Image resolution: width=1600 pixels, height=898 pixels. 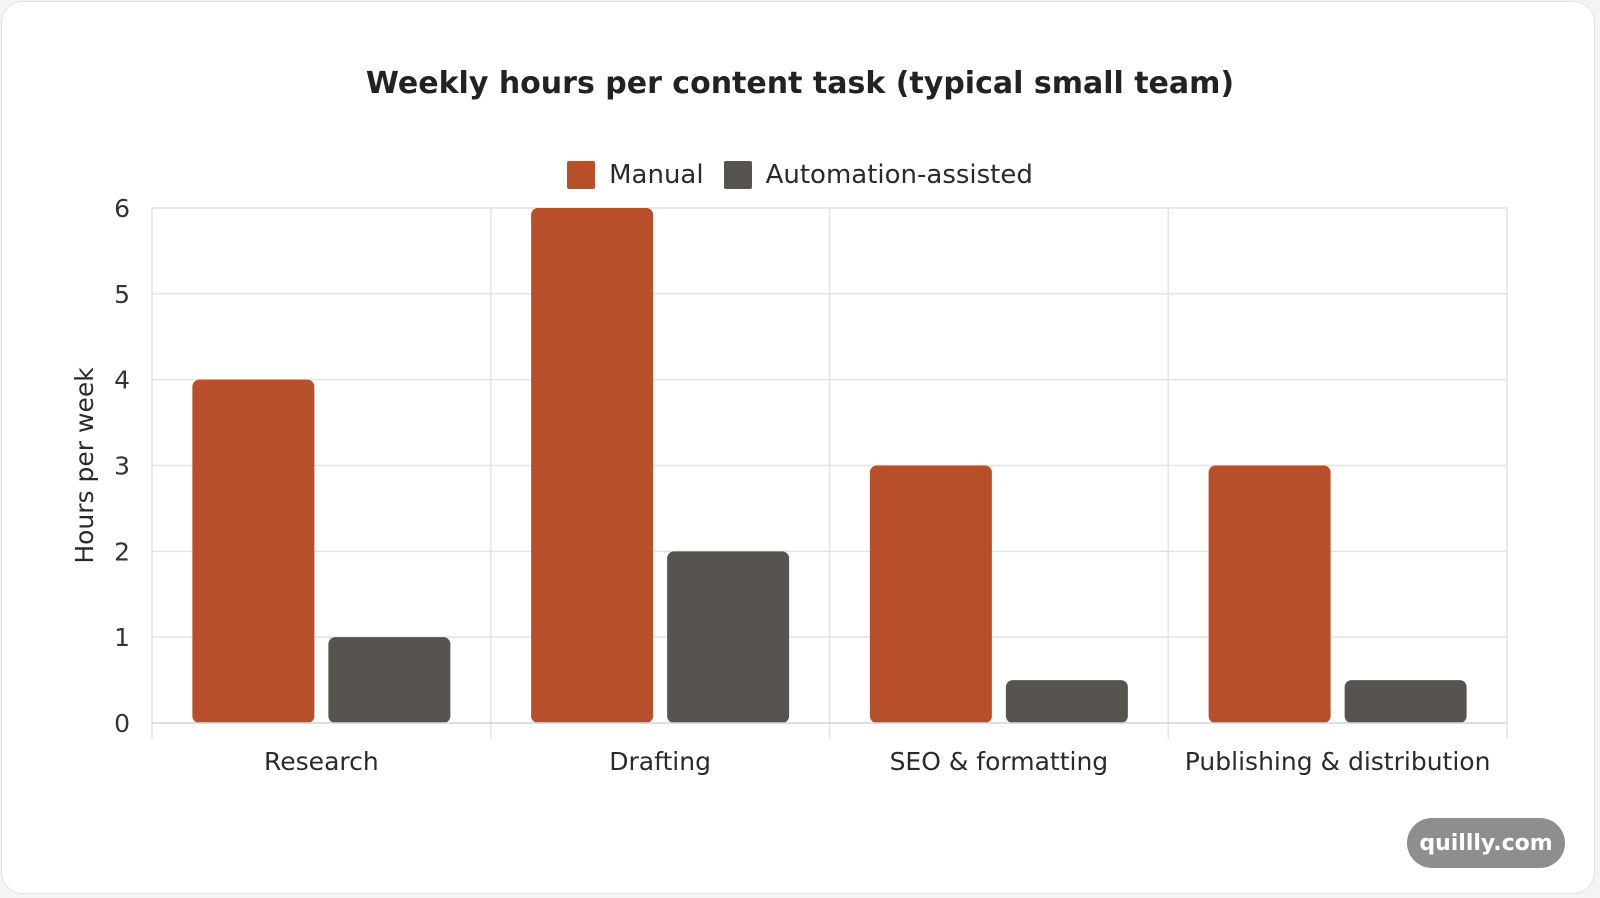 I want to click on legend-item-manual: Manual, so click(x=635, y=175).